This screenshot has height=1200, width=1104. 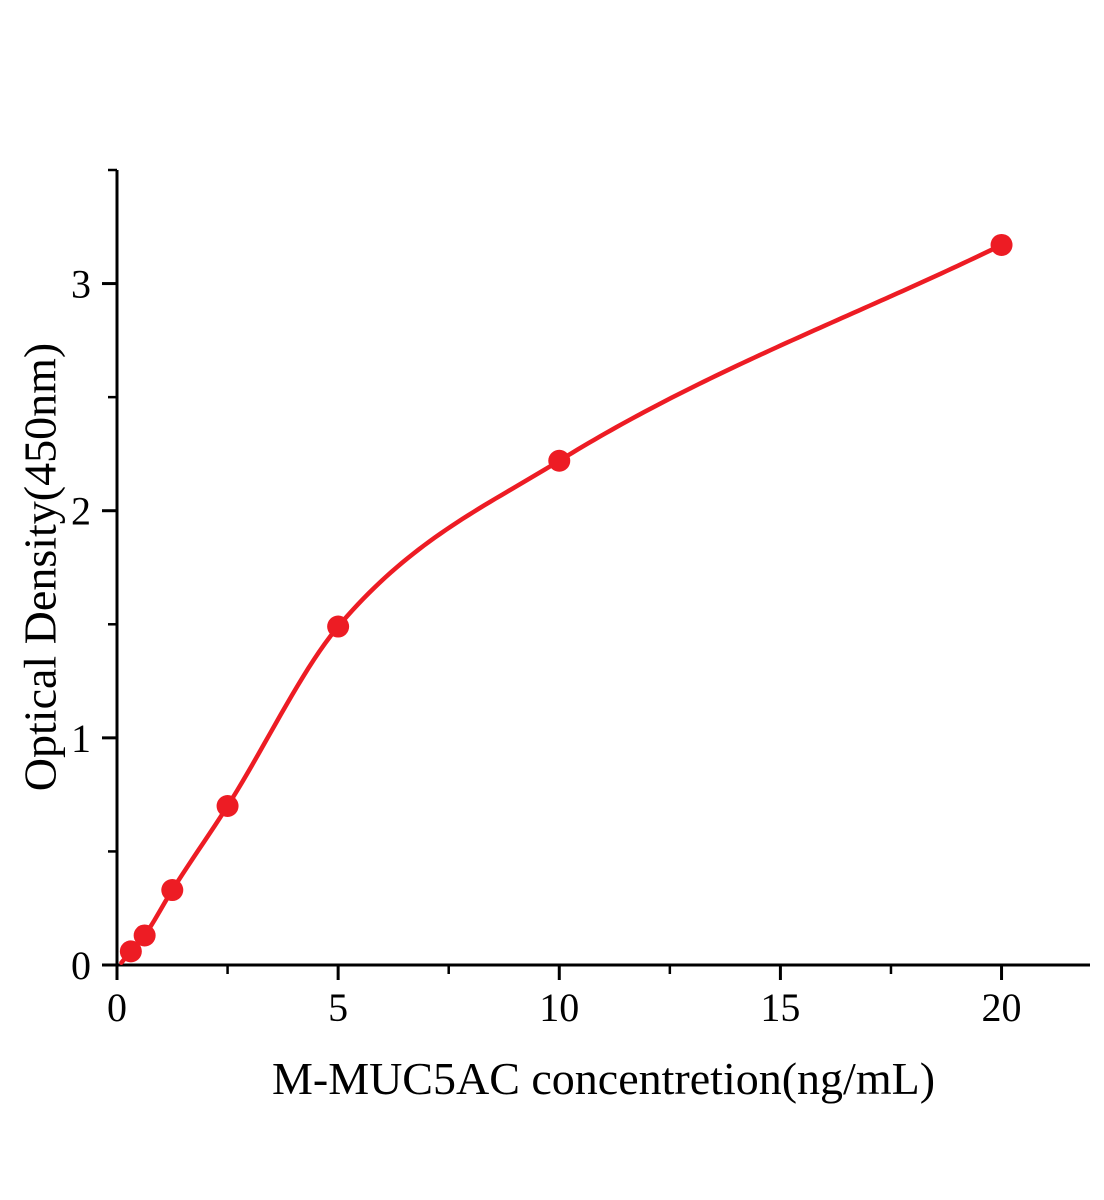 What do you see at coordinates (117, 1007) in the screenshot?
I see `x-tick-label: 0` at bounding box center [117, 1007].